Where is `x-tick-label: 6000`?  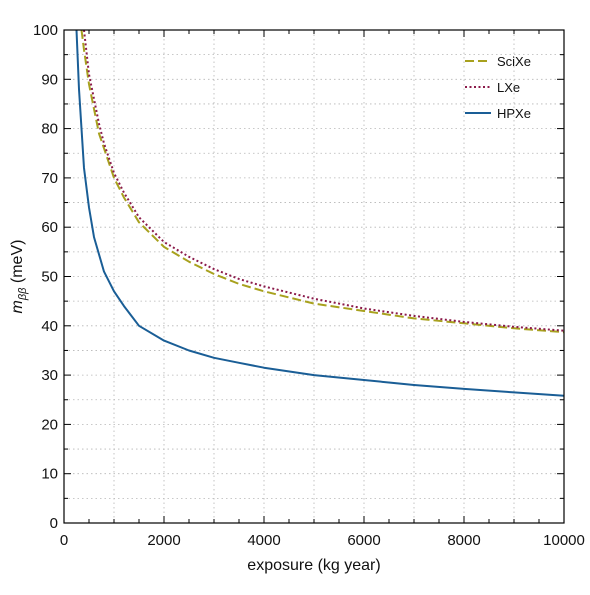 x-tick-label: 6000 is located at coordinates (363, 540).